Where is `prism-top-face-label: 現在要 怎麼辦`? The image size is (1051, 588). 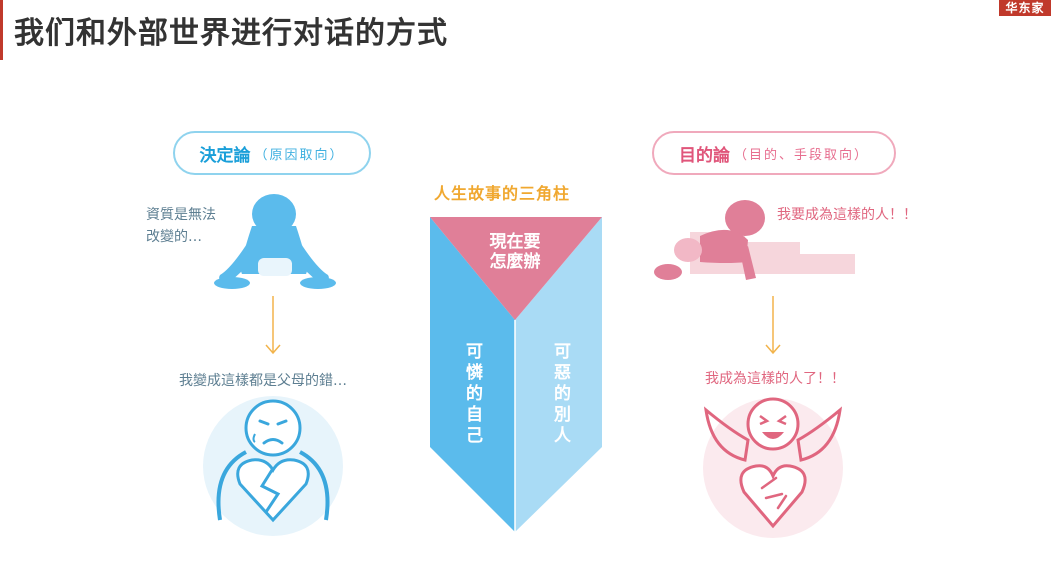
prism-top-face-label: 現在要 怎麼辦 is located at coordinates (515, 252).